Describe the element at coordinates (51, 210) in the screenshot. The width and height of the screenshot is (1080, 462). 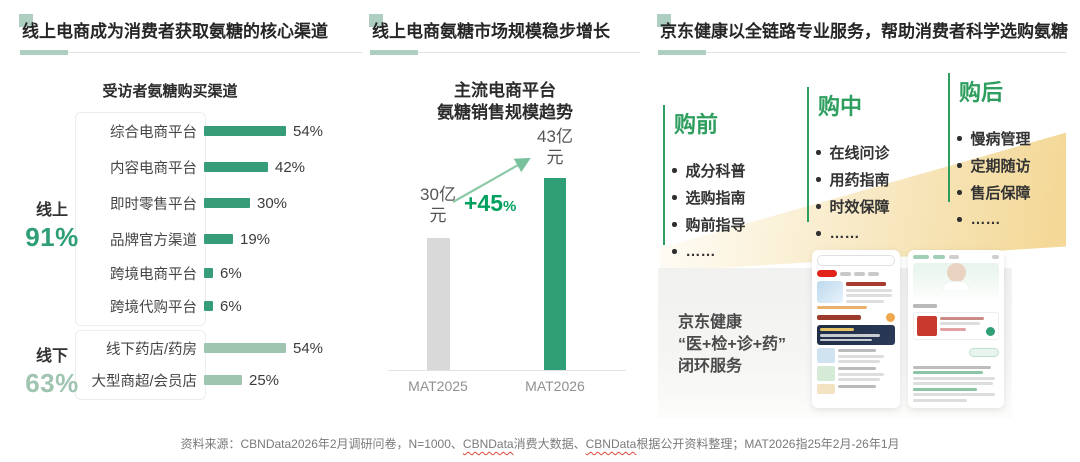
I see `group-name: 线上` at that location.